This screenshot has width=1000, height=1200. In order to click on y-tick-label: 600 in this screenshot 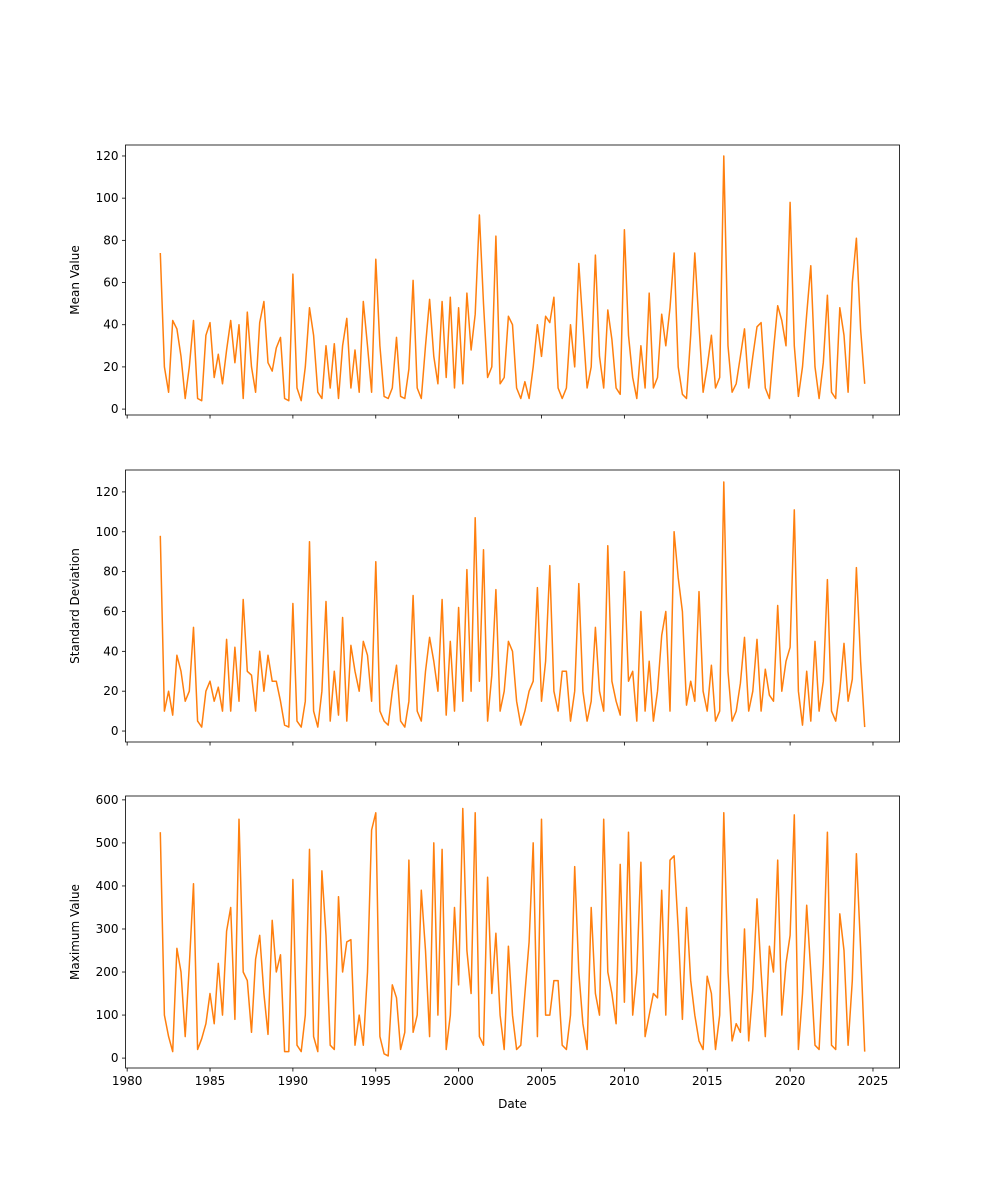, I will do `click(107, 800)`.